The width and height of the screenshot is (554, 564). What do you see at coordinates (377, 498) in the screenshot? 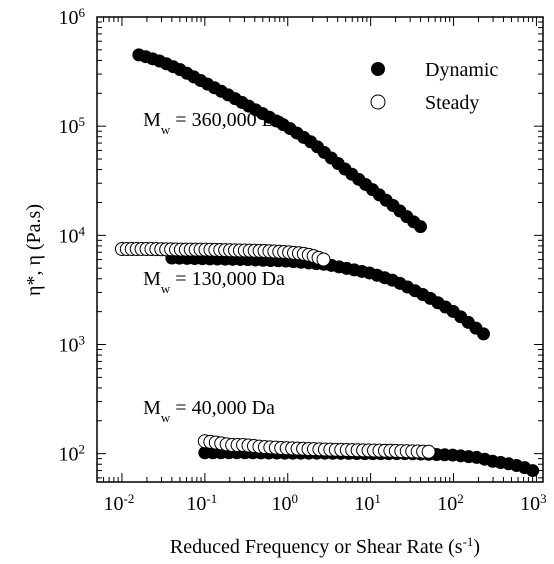
I see `x-tick-label-exp: 1` at bounding box center [377, 498].